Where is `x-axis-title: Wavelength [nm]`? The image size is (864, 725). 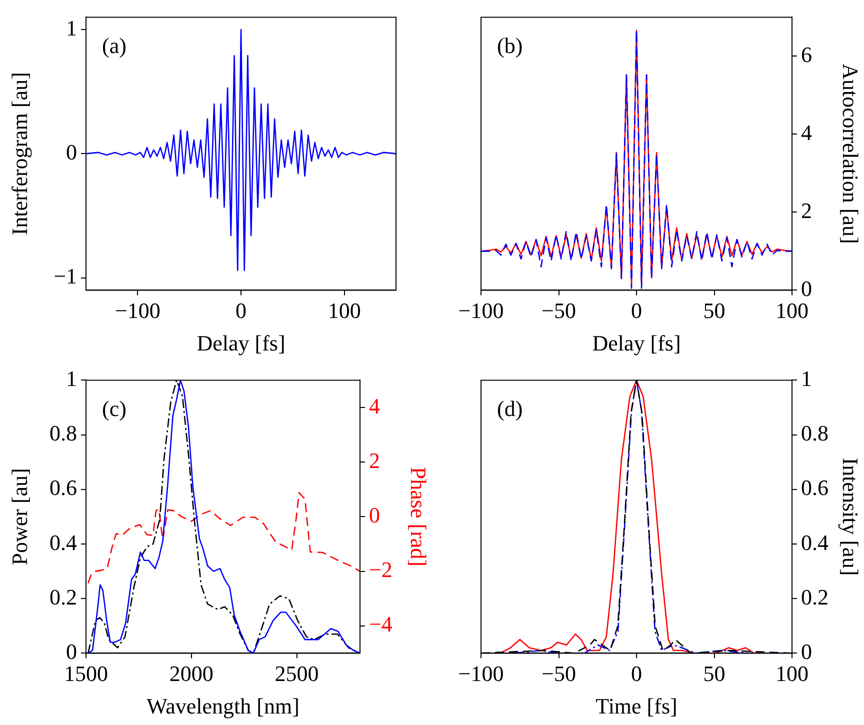
x-axis-title: Wavelength [nm] is located at coordinates (223, 706).